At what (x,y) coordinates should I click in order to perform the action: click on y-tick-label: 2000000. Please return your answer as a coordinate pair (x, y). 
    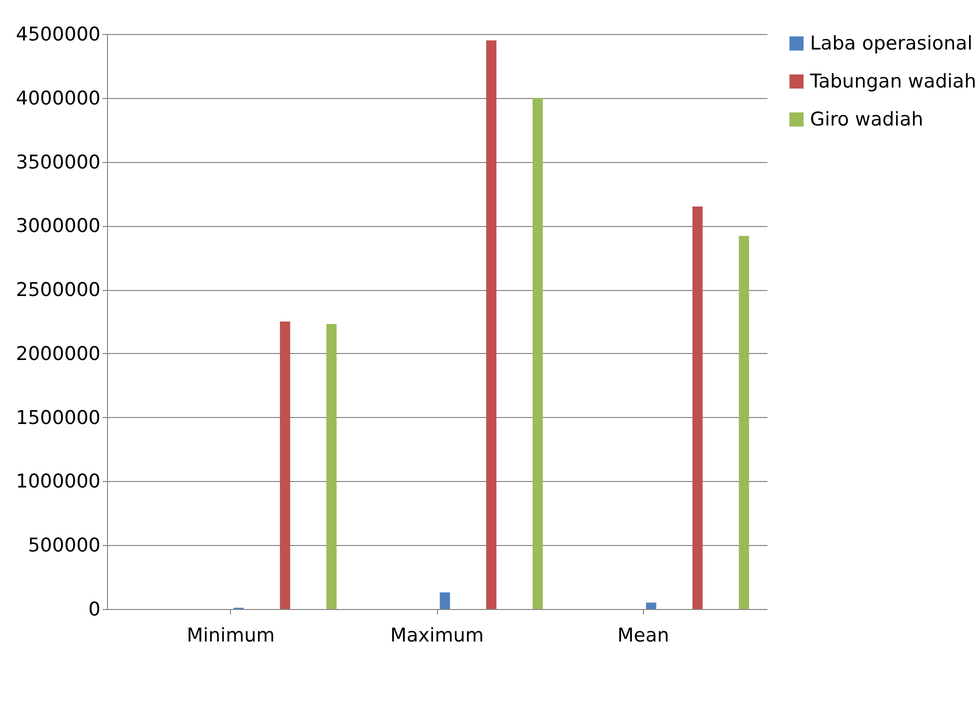
    Looking at the image, I should click on (58, 353).